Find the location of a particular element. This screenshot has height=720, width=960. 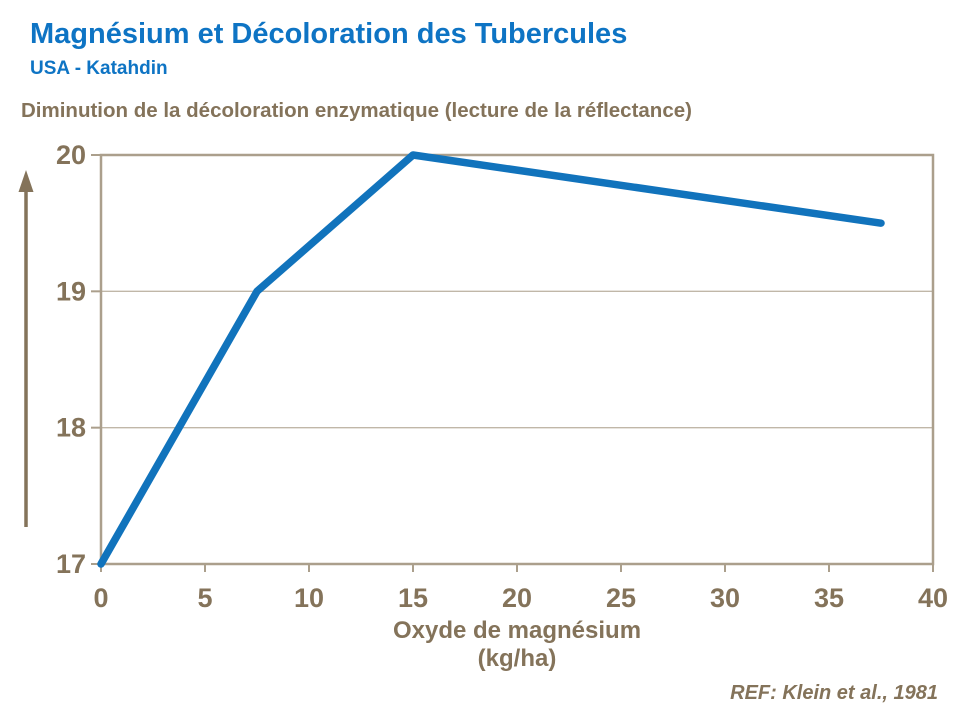

x-tick-label-15: 15 is located at coordinates (413, 598).